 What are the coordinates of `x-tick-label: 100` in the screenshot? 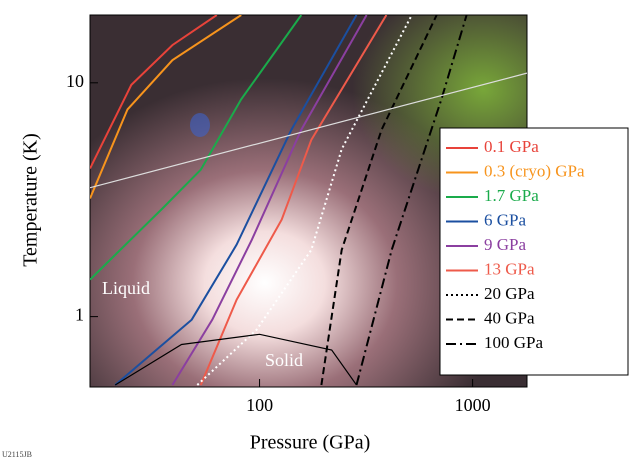 It's located at (259, 405).